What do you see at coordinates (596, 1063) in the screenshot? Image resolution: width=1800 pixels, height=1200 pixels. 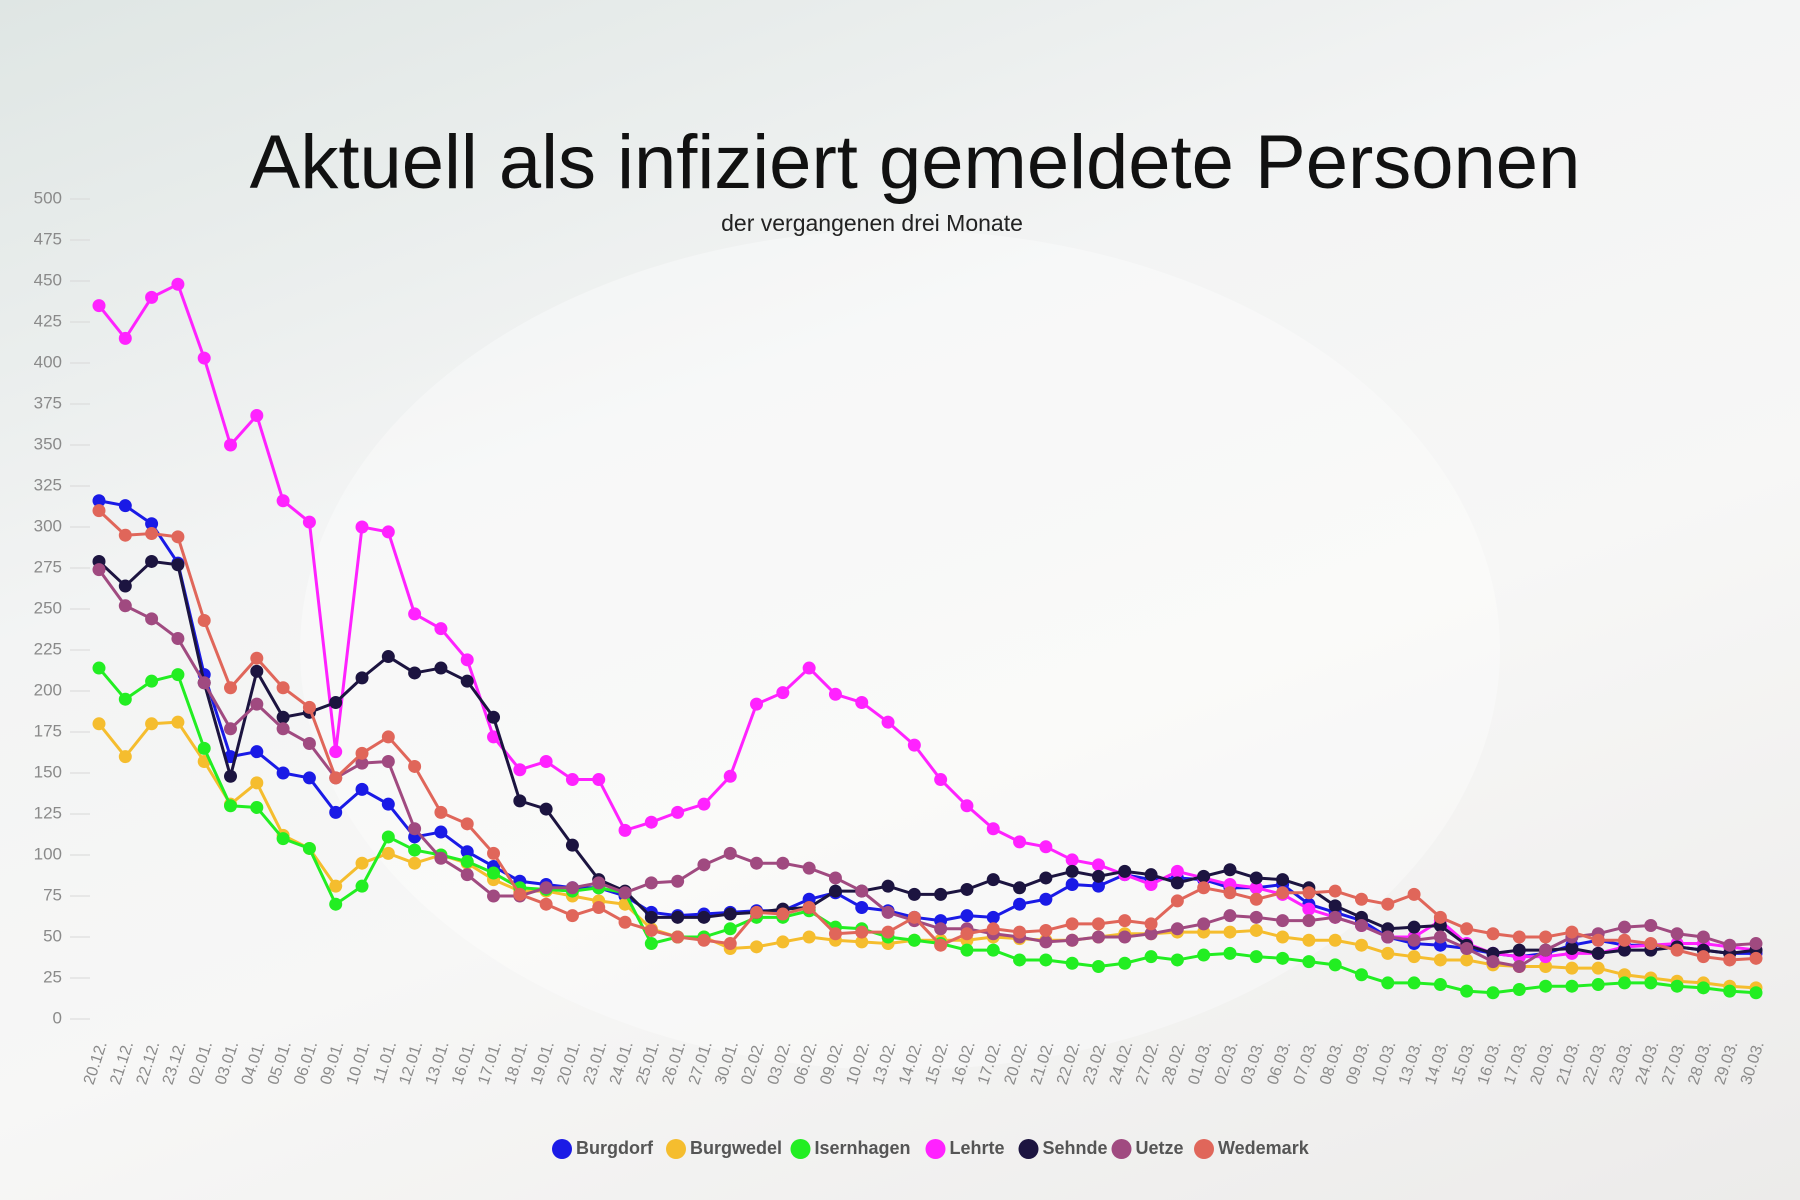 I see `x-tick-label: 23.01.` at bounding box center [596, 1063].